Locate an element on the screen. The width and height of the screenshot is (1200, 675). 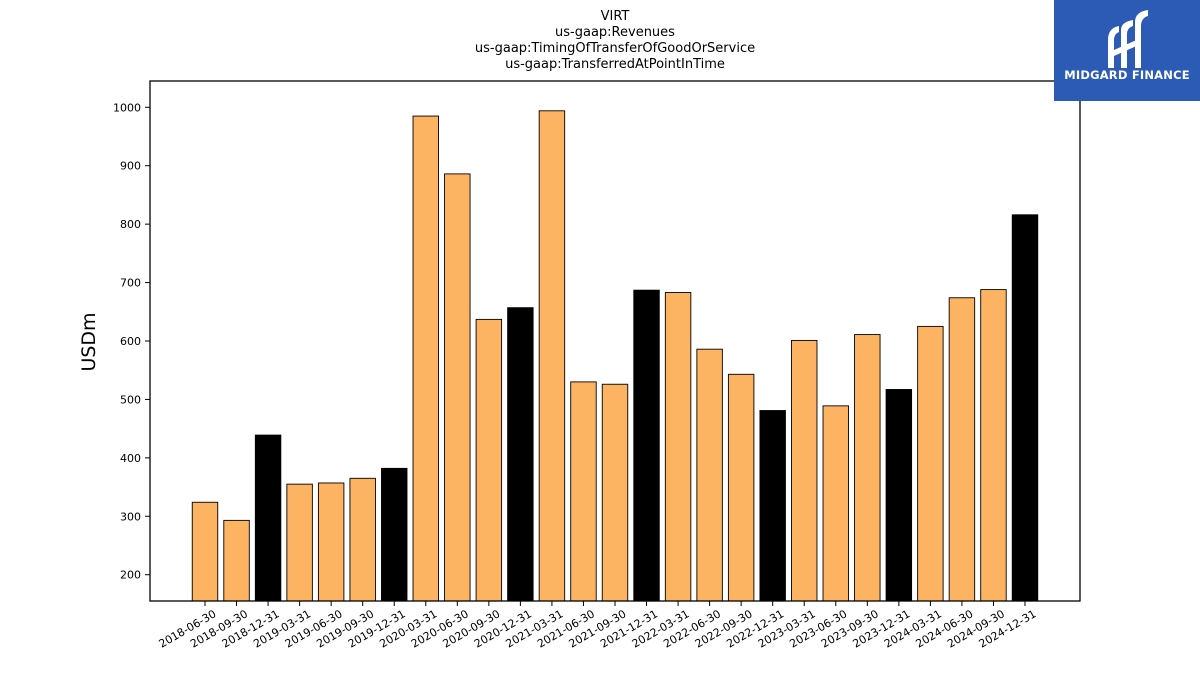
y-tick-label: 800 is located at coordinates (130, 224).